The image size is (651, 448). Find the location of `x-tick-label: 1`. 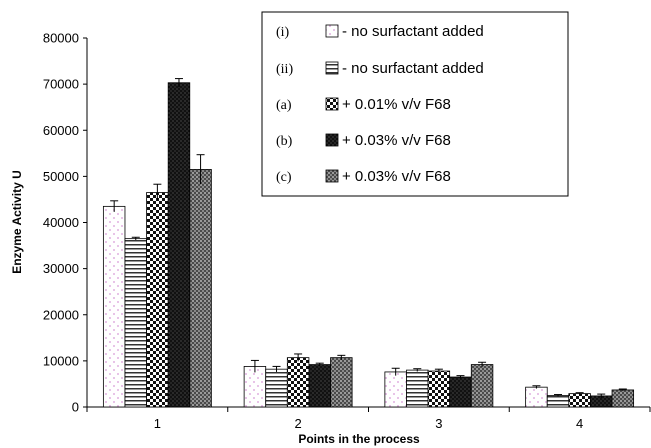

x-tick-label: 1 is located at coordinates (157, 423).